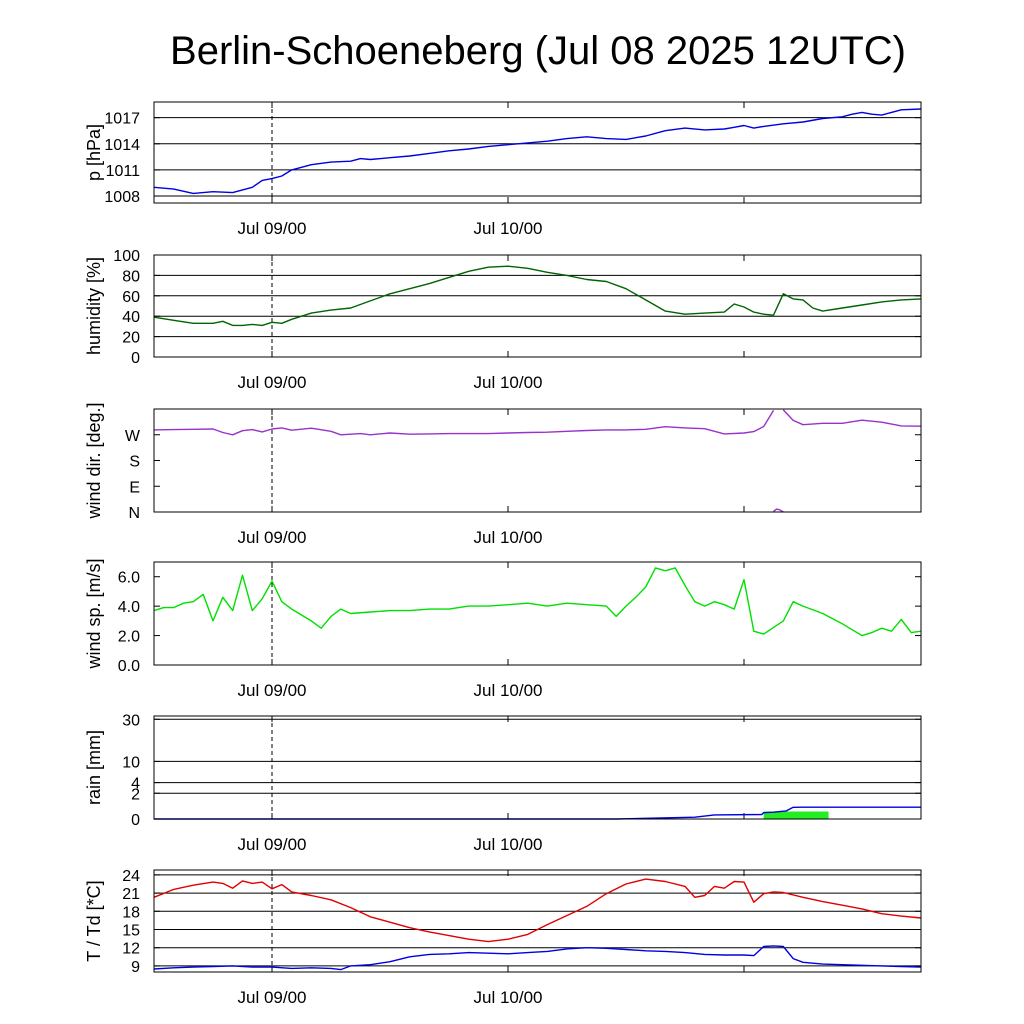 The height and width of the screenshot is (1024, 1024). What do you see at coordinates (131, 912) in the screenshot?
I see `y-tick-label: 18` at bounding box center [131, 912].